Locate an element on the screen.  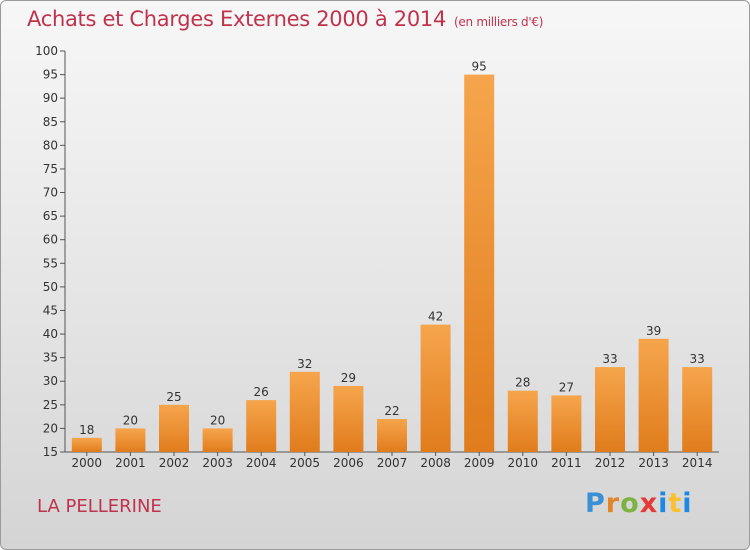
y-tick-label: 60 is located at coordinates (50, 240).